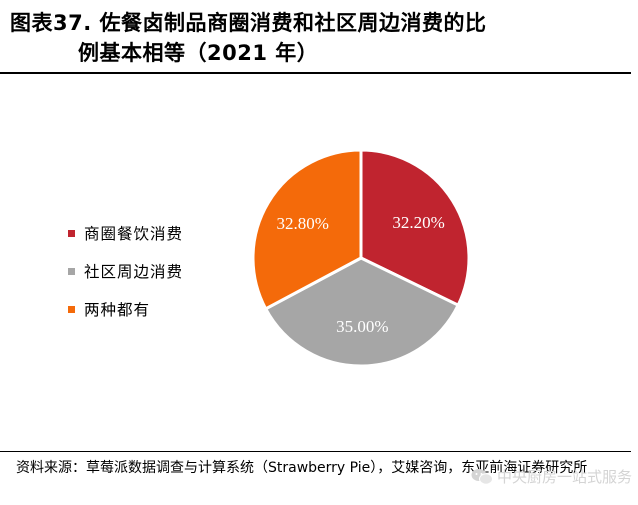 The image size is (638, 505). What do you see at coordinates (248, 23) in the screenshot?
I see `figure-title-line1: 图表37. 佐餐卤制品商圈消费和社区周边消费的比` at bounding box center [248, 23].